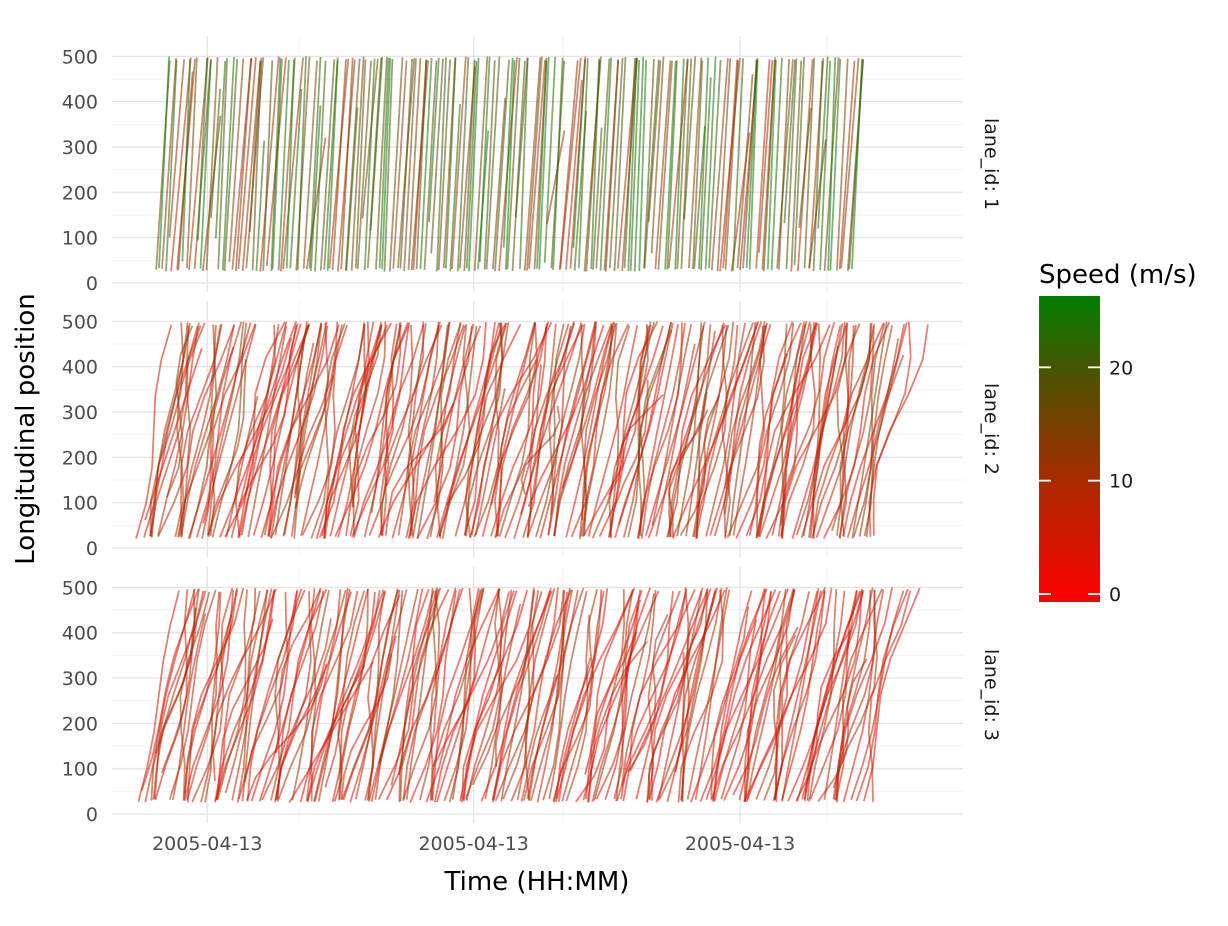 This screenshot has width=1228, height=926. What do you see at coordinates (537, 882) in the screenshot?
I see `x-axis-title: Time (HH:MM)` at bounding box center [537, 882].